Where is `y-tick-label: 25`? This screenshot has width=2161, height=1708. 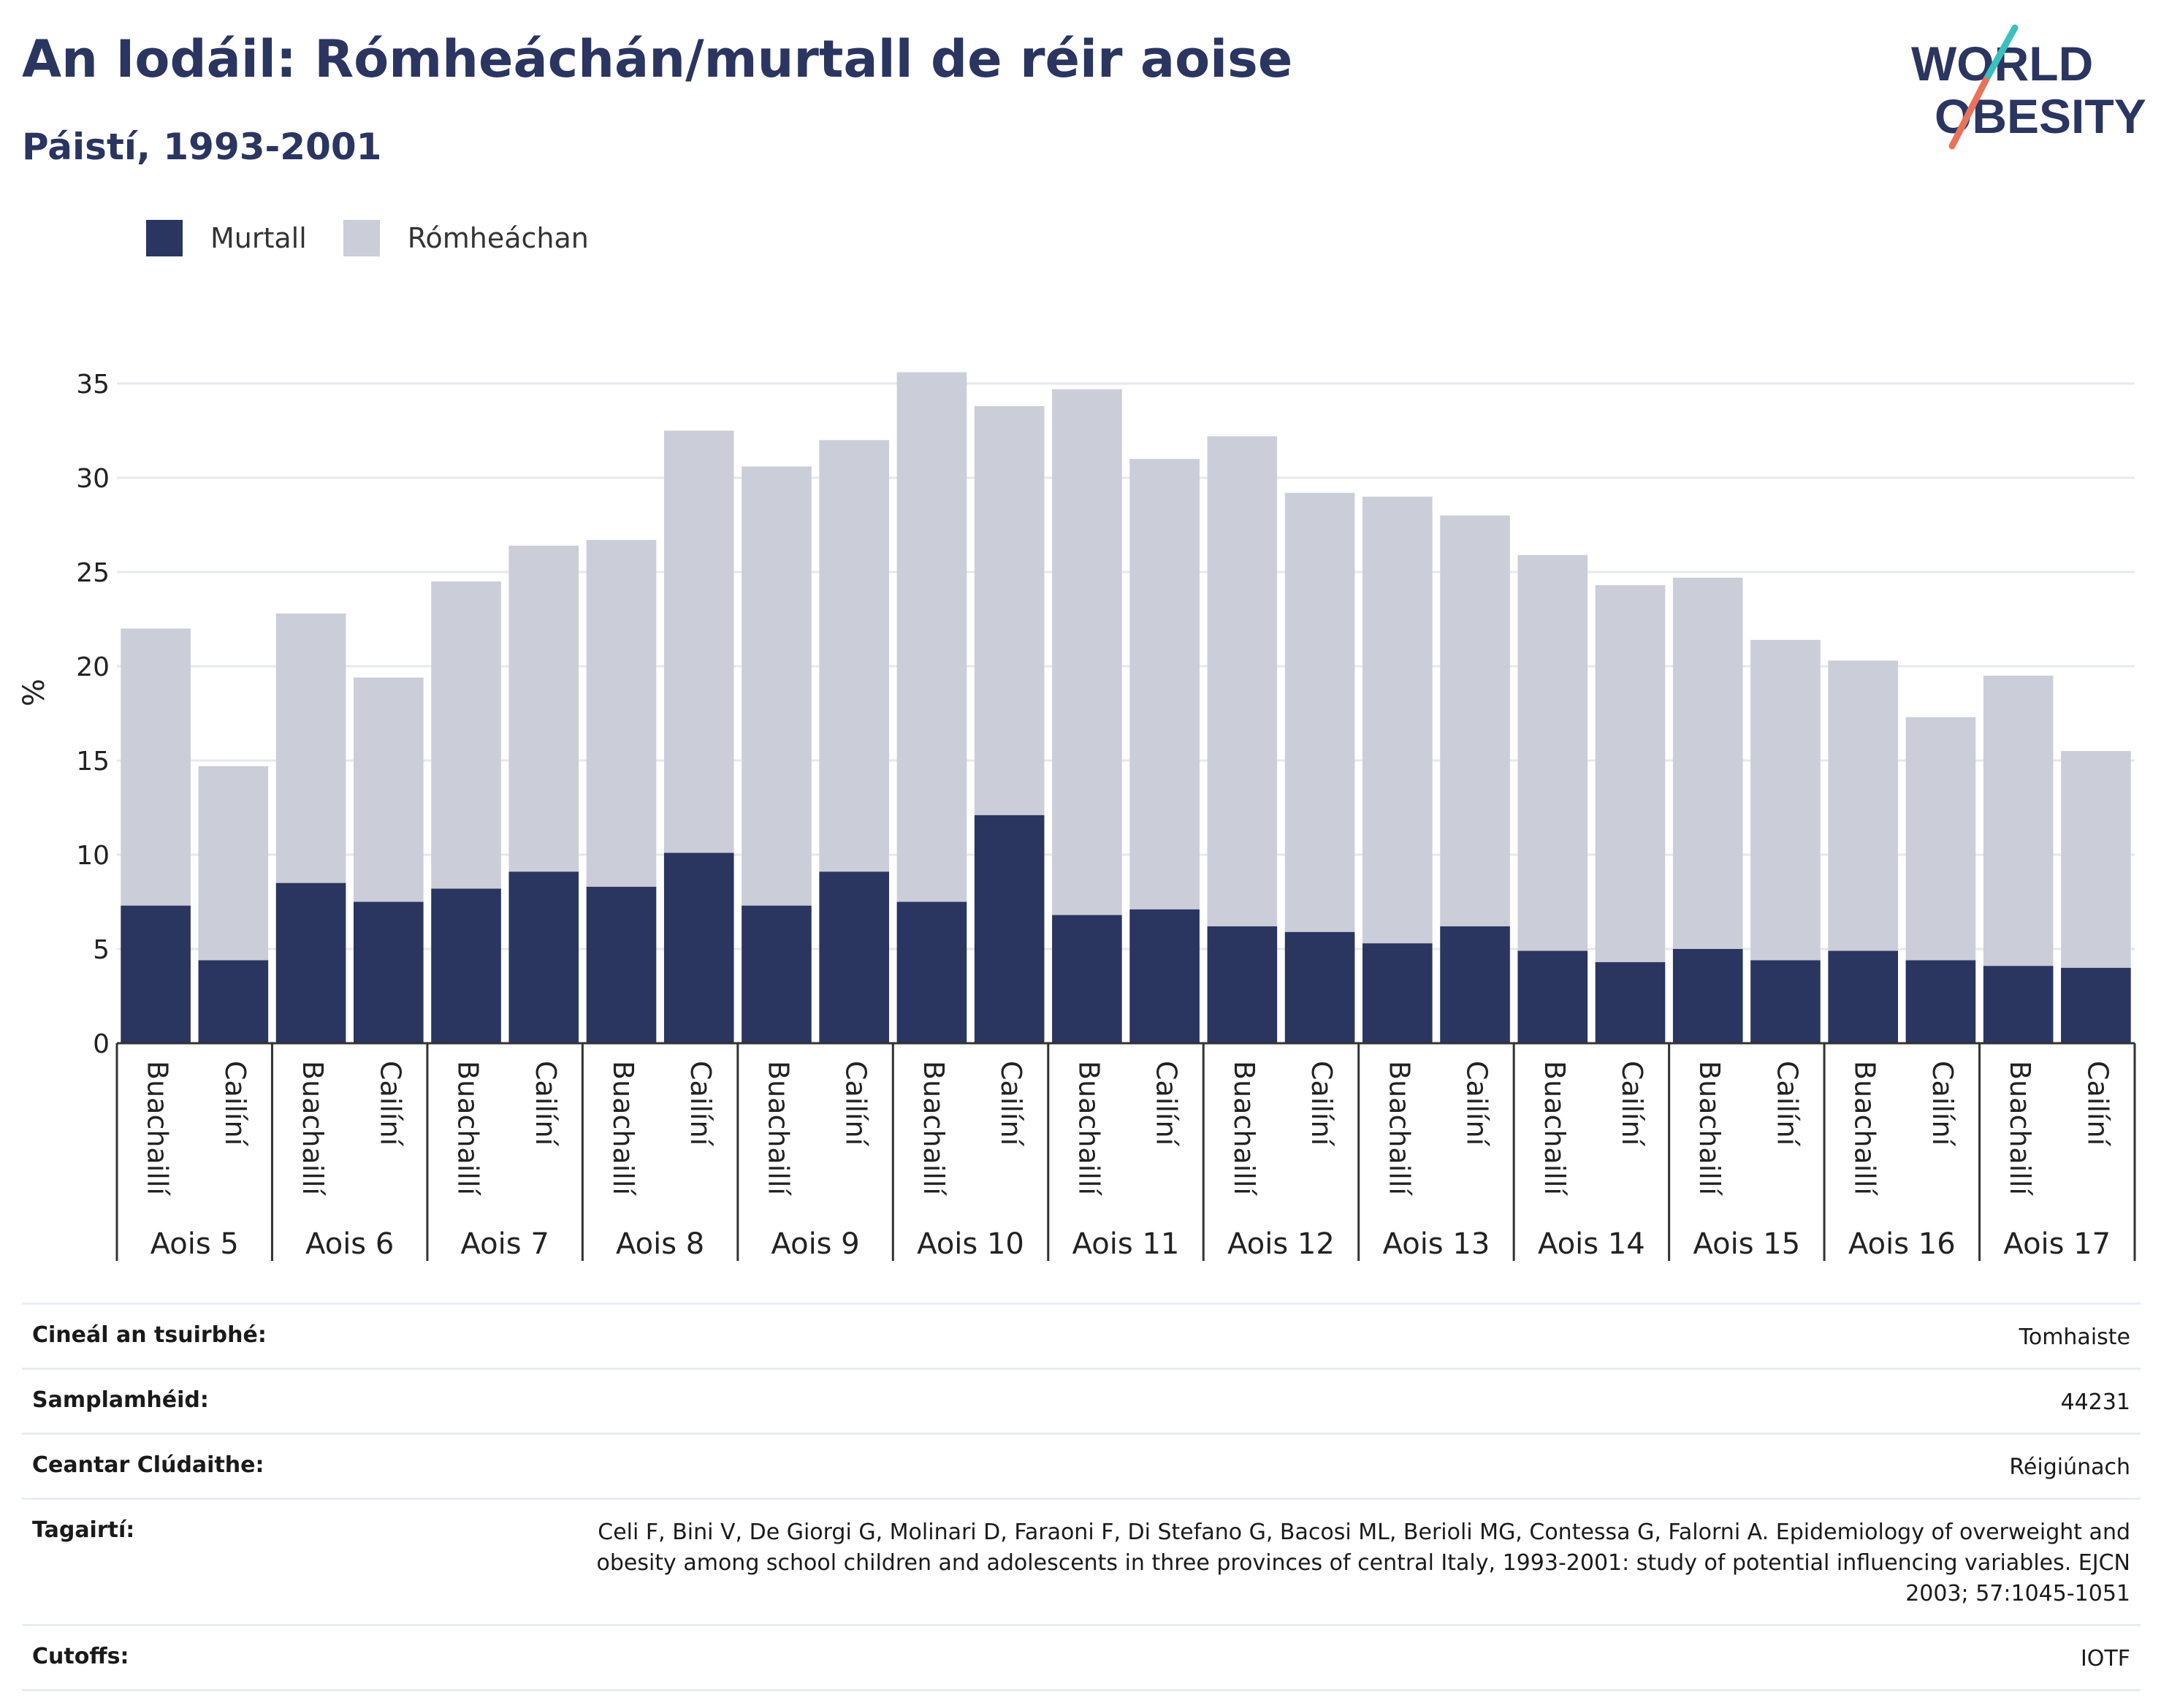
y-tick-label: 25 is located at coordinates (93, 573).